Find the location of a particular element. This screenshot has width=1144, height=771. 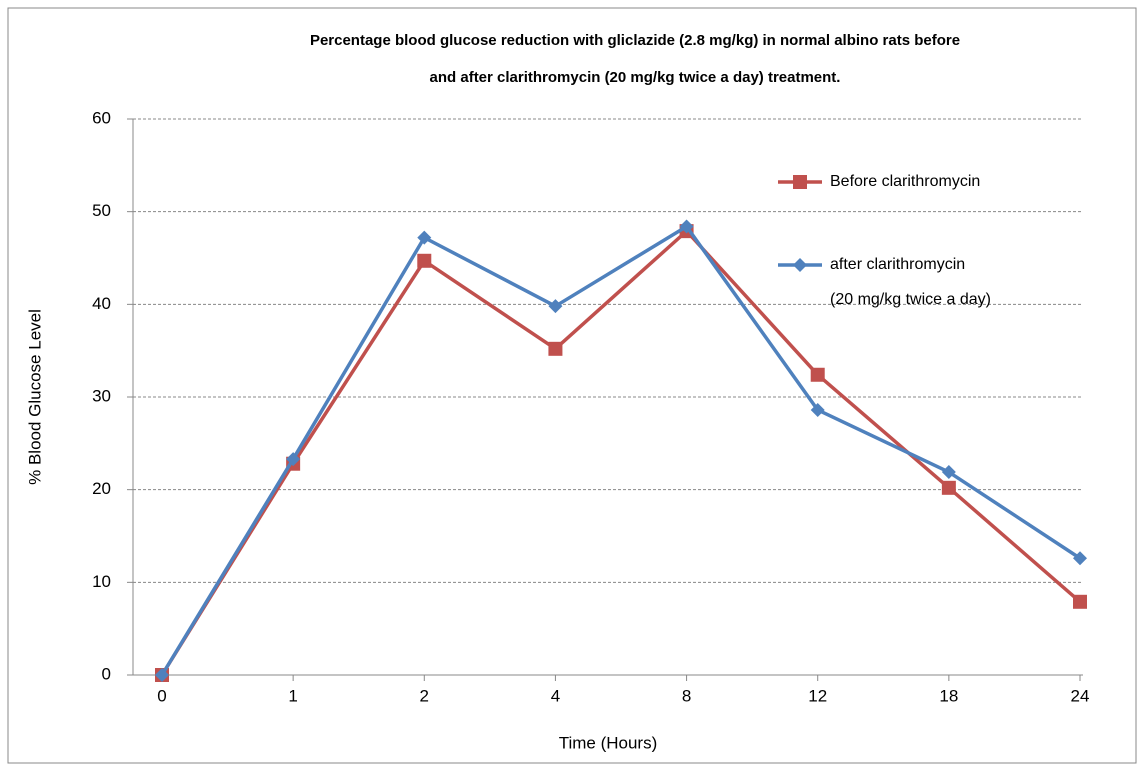

y-tick-label: 30 is located at coordinates (101, 395).